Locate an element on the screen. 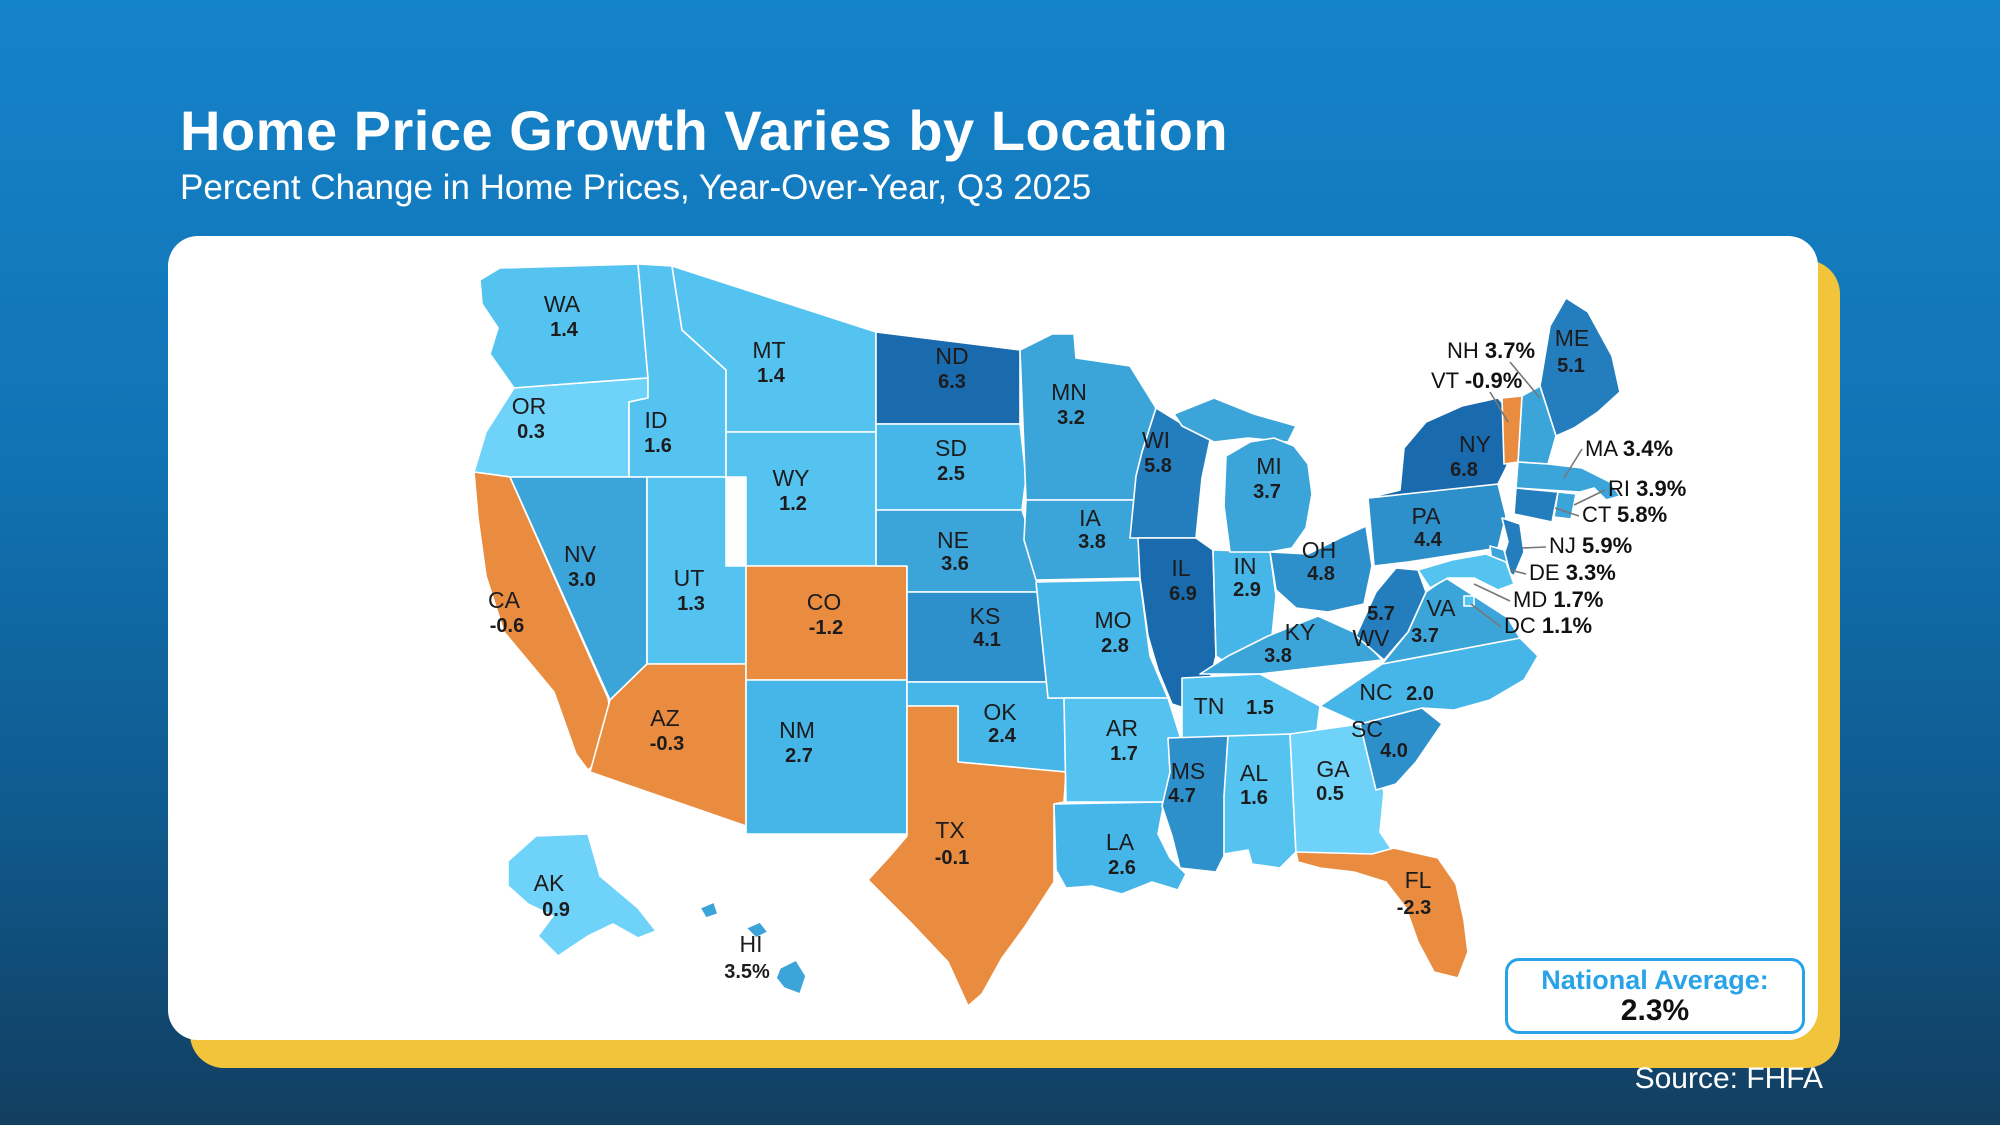 The height and width of the screenshot is (1125, 2000). state-ok-label: OK is located at coordinates (1000, 712).